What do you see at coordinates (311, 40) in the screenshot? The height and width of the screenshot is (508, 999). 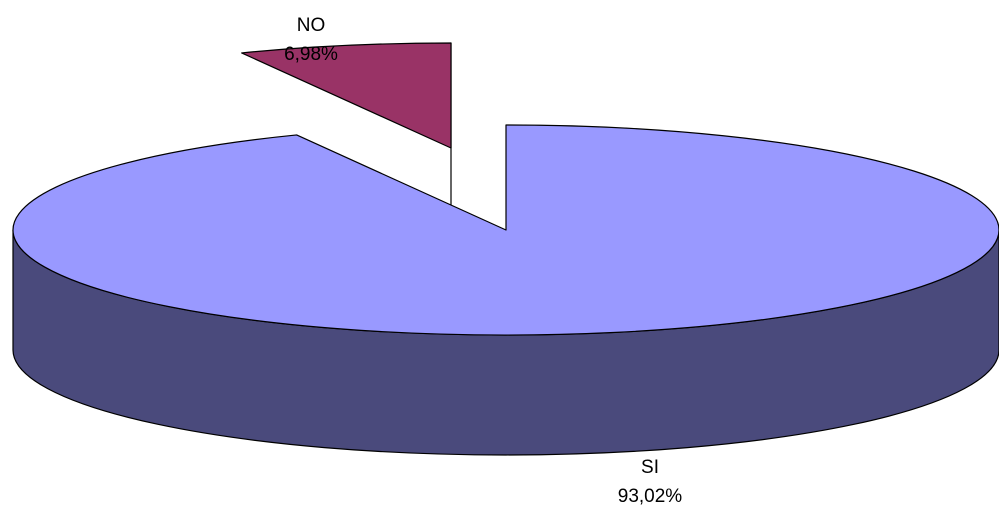 I see `data-label-no: NO 6,98%` at bounding box center [311, 40].